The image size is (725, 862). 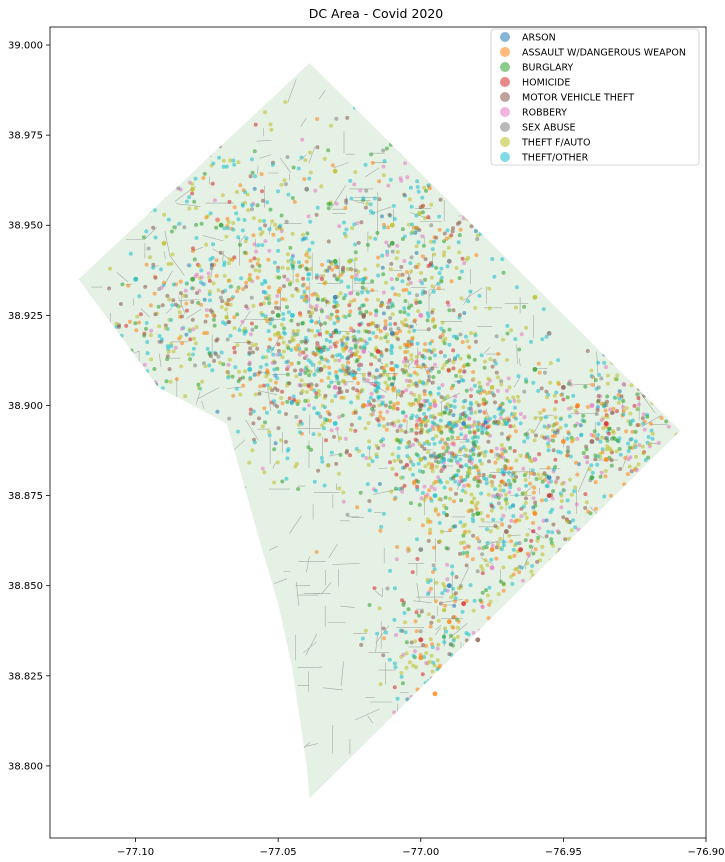 I want to click on legend-label: ARSON, so click(x=539, y=38).